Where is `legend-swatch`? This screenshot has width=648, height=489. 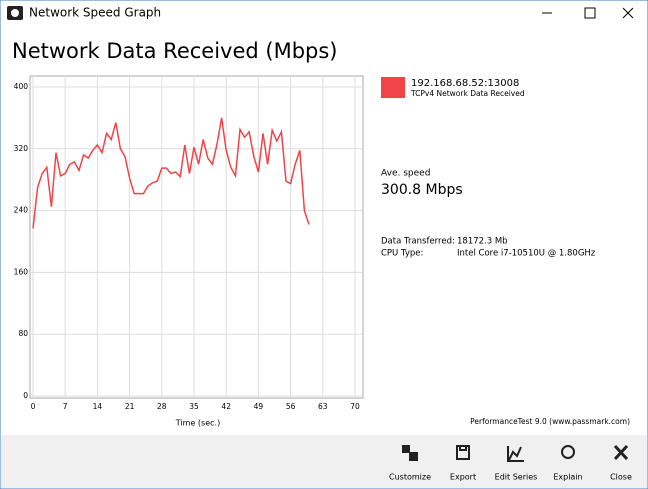 legend-swatch is located at coordinates (393, 87).